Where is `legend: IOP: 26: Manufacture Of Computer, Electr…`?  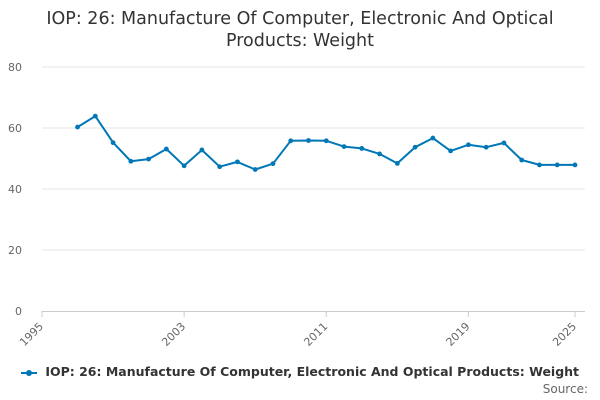 legend: IOP: 26: Manufacture Of Computer, Electr… is located at coordinates (300, 371).